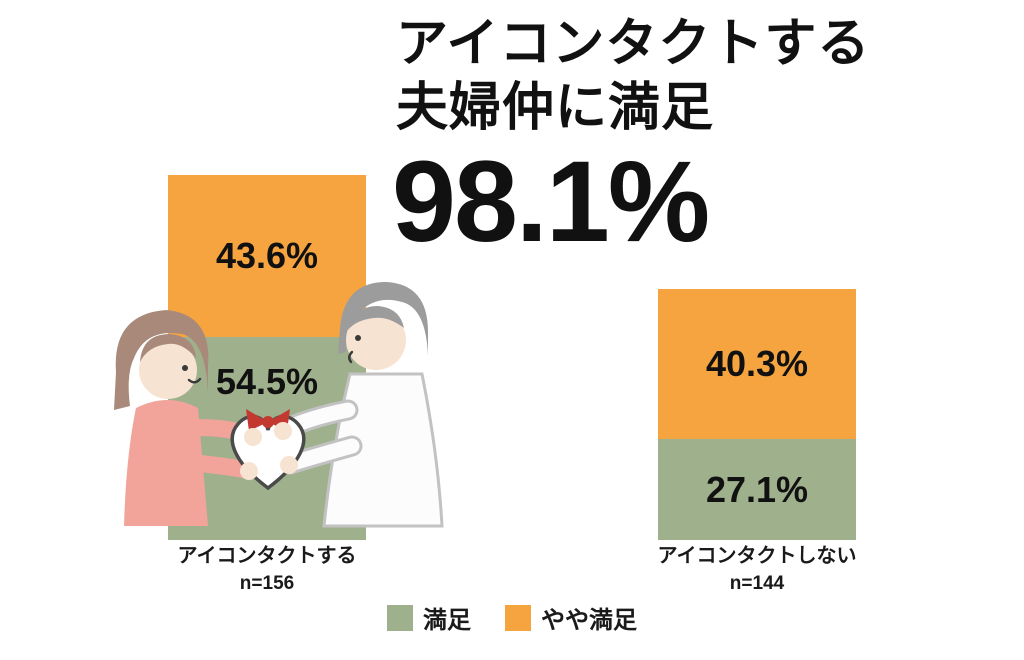 This screenshot has height=660, width=1024. What do you see at coordinates (757, 570) in the screenshot?
I see `category-label-no-eye-contact: アイコンタクトしない n=144` at bounding box center [757, 570].